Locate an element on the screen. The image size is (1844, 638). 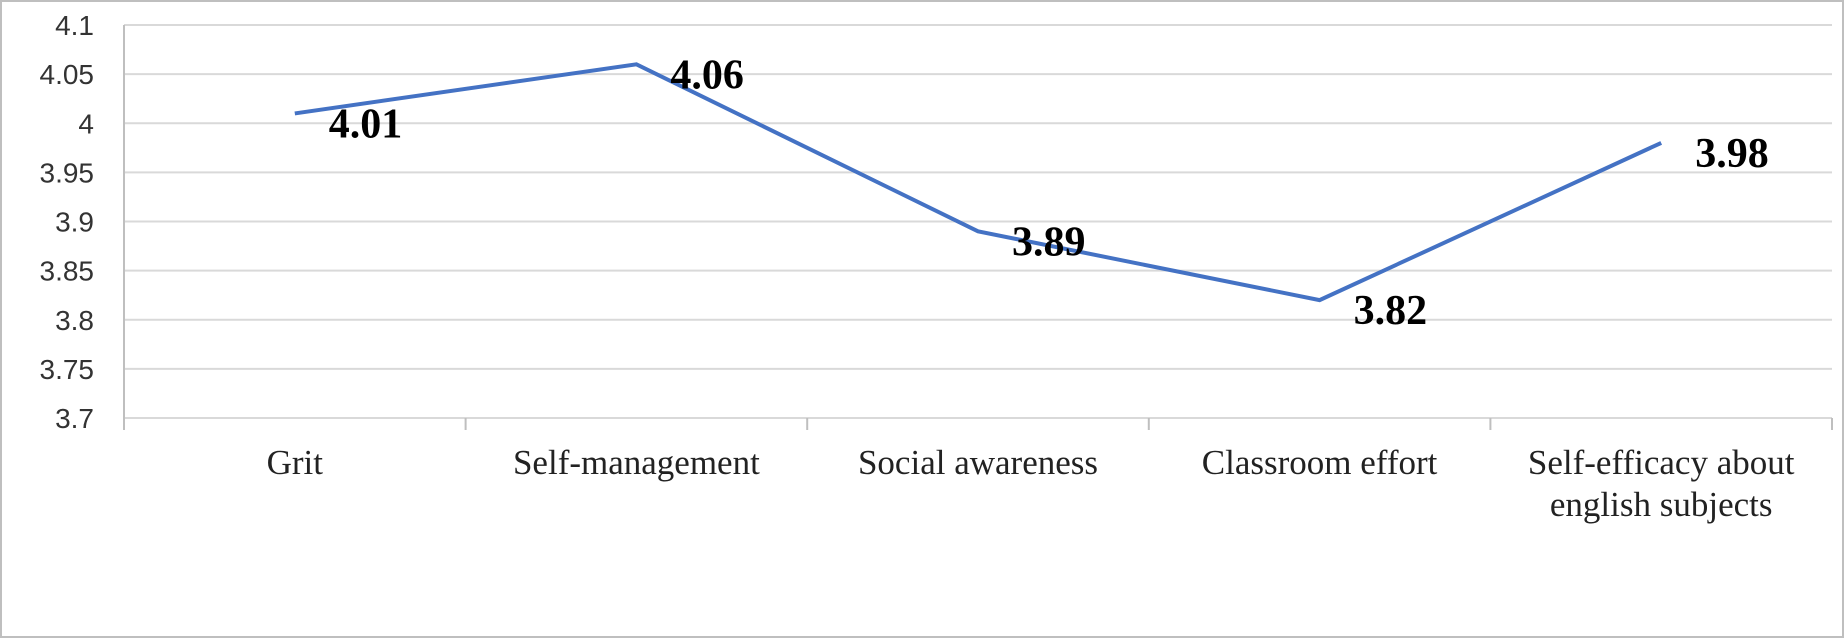
x-category-label-line: Classroom effort is located at coordinates (1320, 462).